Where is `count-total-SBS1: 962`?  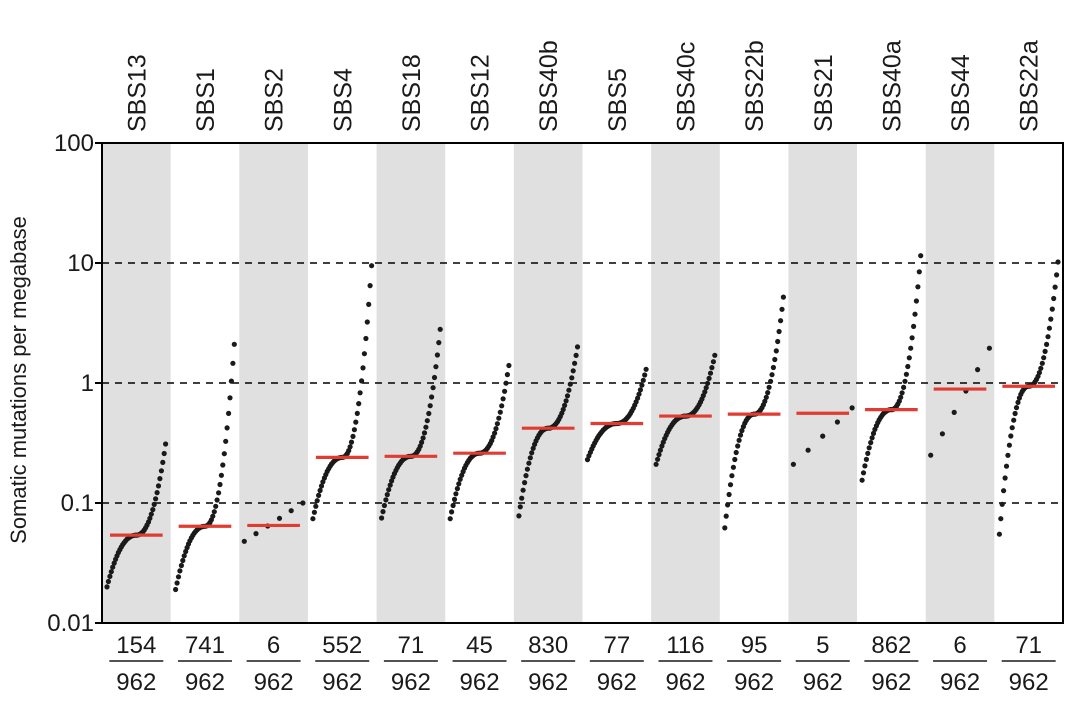
count-total-SBS1: 962 is located at coordinates (205, 682).